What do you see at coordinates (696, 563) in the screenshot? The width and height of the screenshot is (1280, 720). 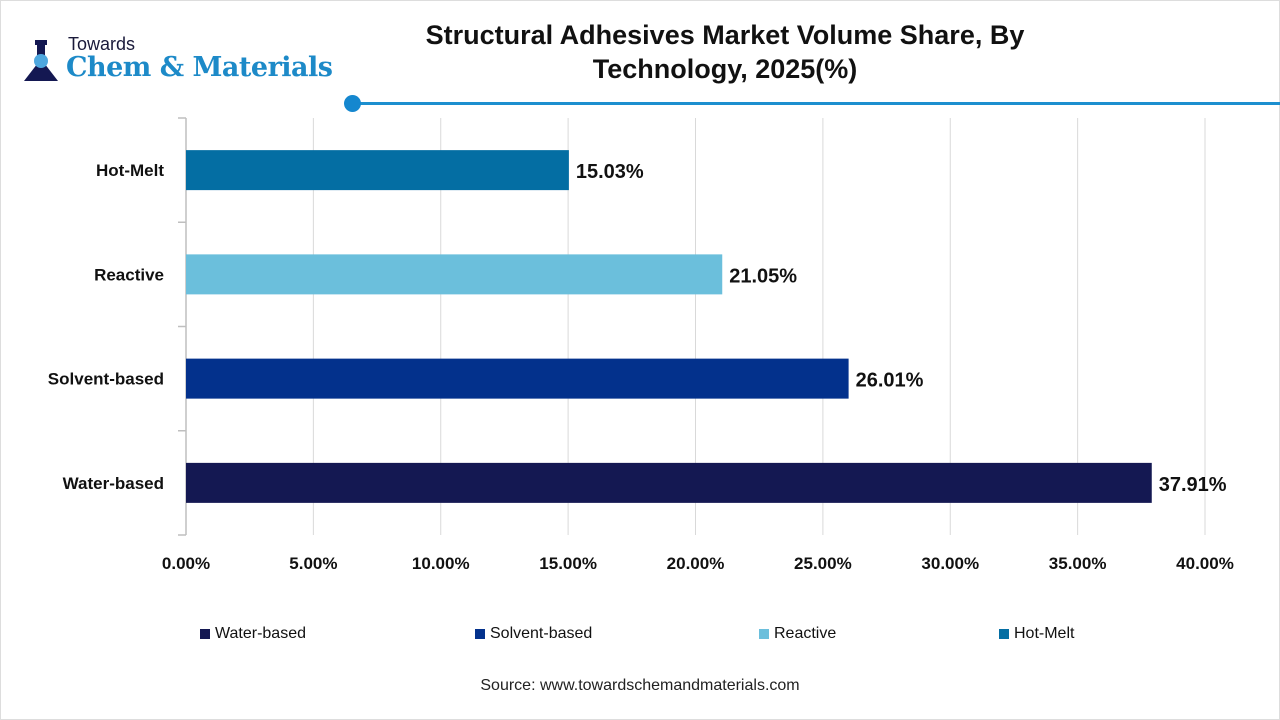 I see `x-tick-label: 20.00%` at bounding box center [696, 563].